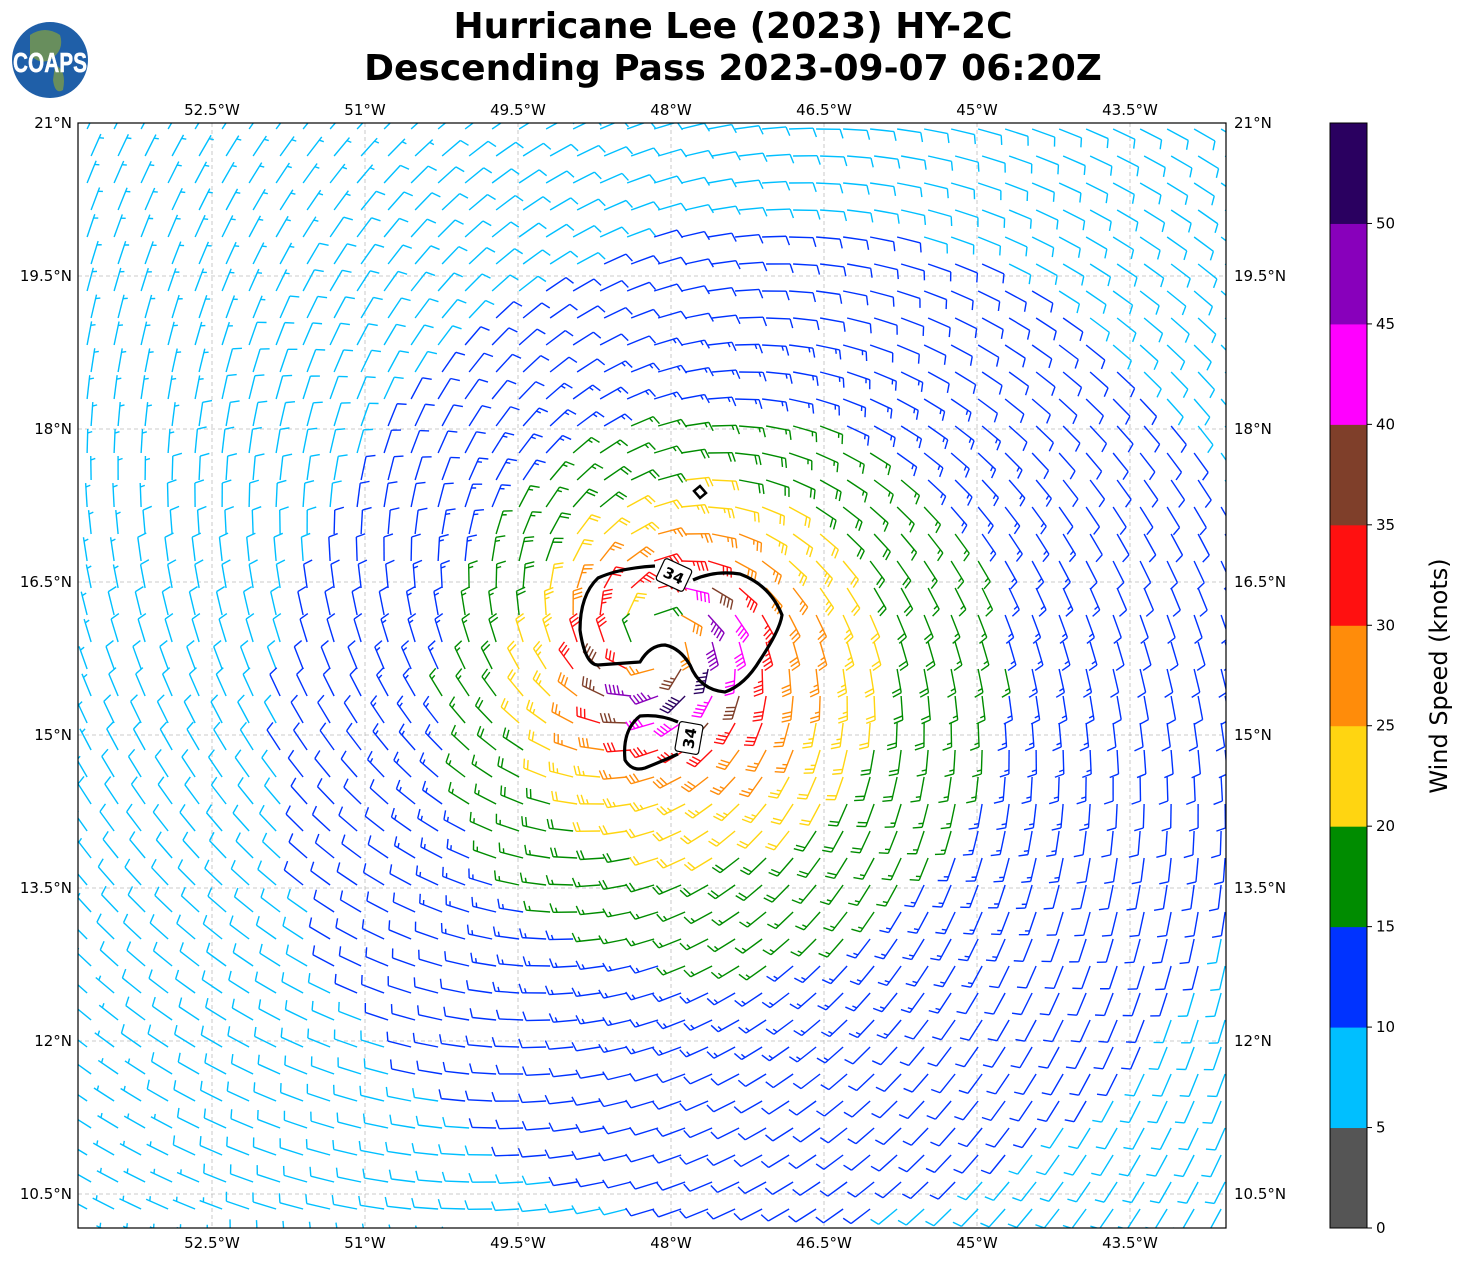 This screenshot has width=1466, height=1264. I want to click on lat-tick-label-right: 16.5°N, so click(1260, 582).